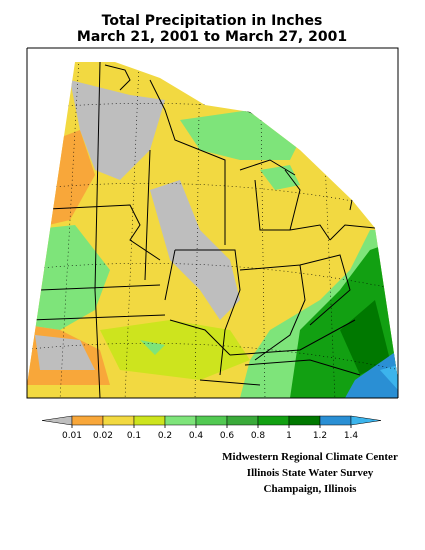 This screenshot has height=550, width=425. Describe the element at coordinates (212, 37) in the screenshot. I see `title-line: March 21, 2001 to March 27, 2001` at that location.